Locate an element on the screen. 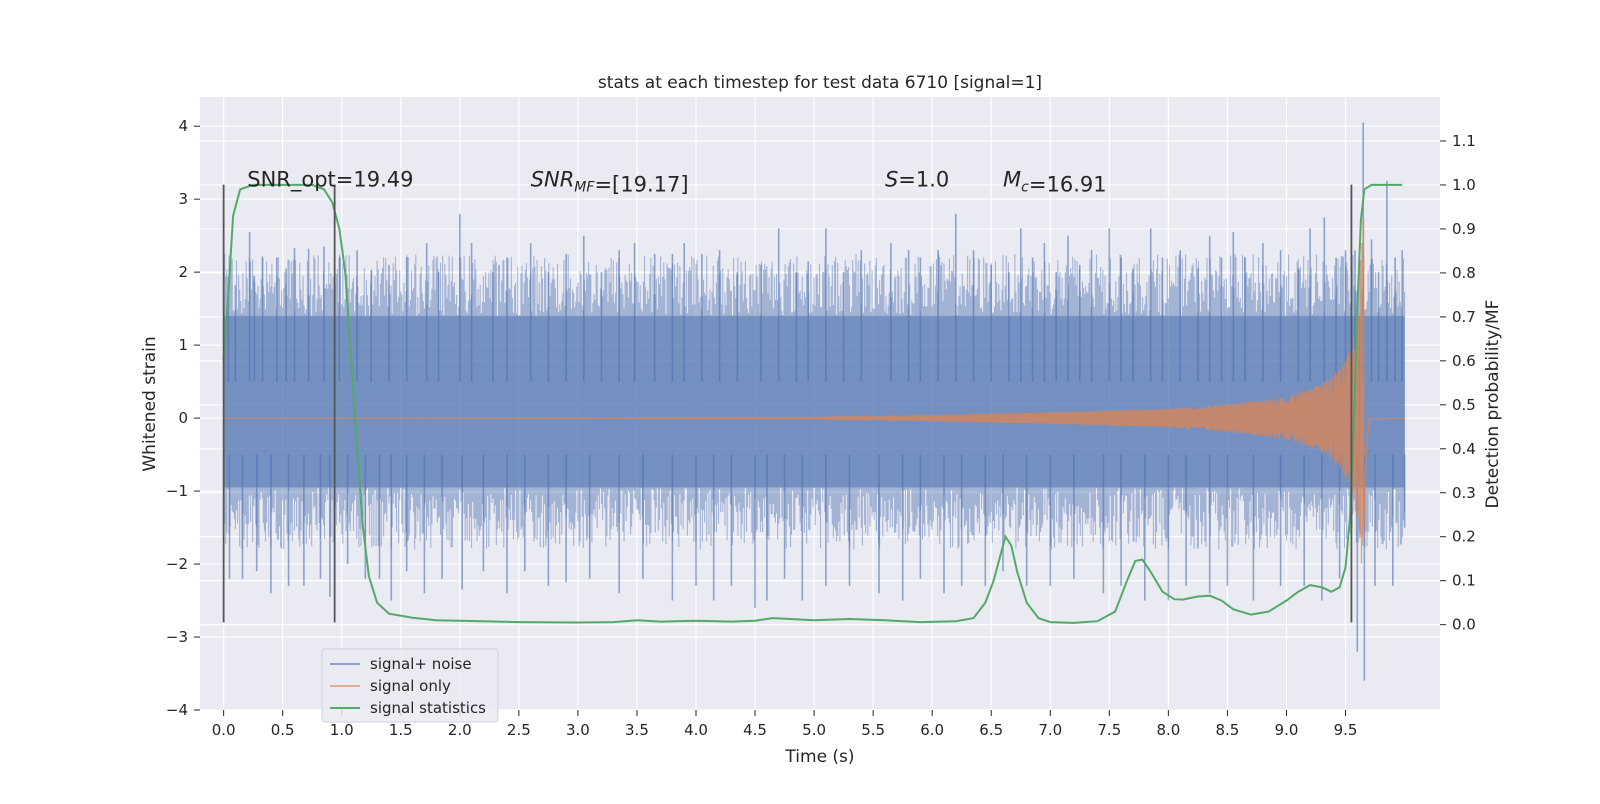 The image size is (1600, 804). y2-tick-label: 0.3 is located at coordinates (1464, 493).